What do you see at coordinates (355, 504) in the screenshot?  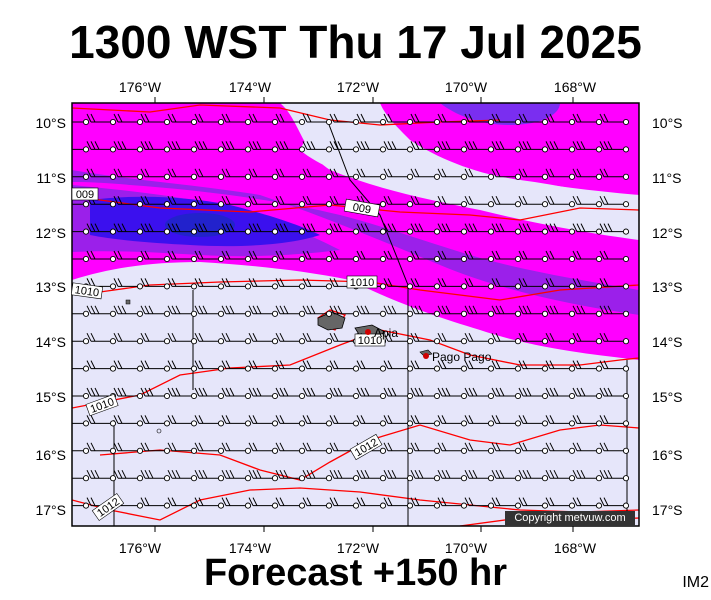 I see `isobar-1012-south` at bounding box center [355, 504].